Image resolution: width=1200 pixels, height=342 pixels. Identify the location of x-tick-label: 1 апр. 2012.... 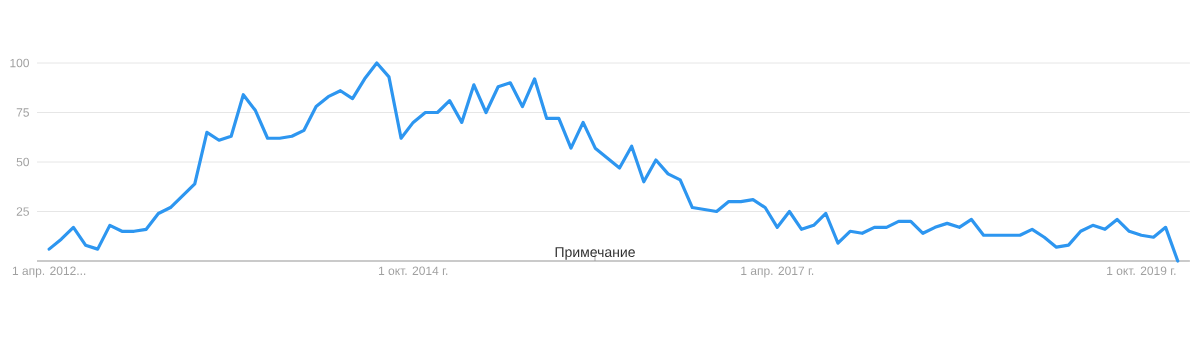
(49, 272).